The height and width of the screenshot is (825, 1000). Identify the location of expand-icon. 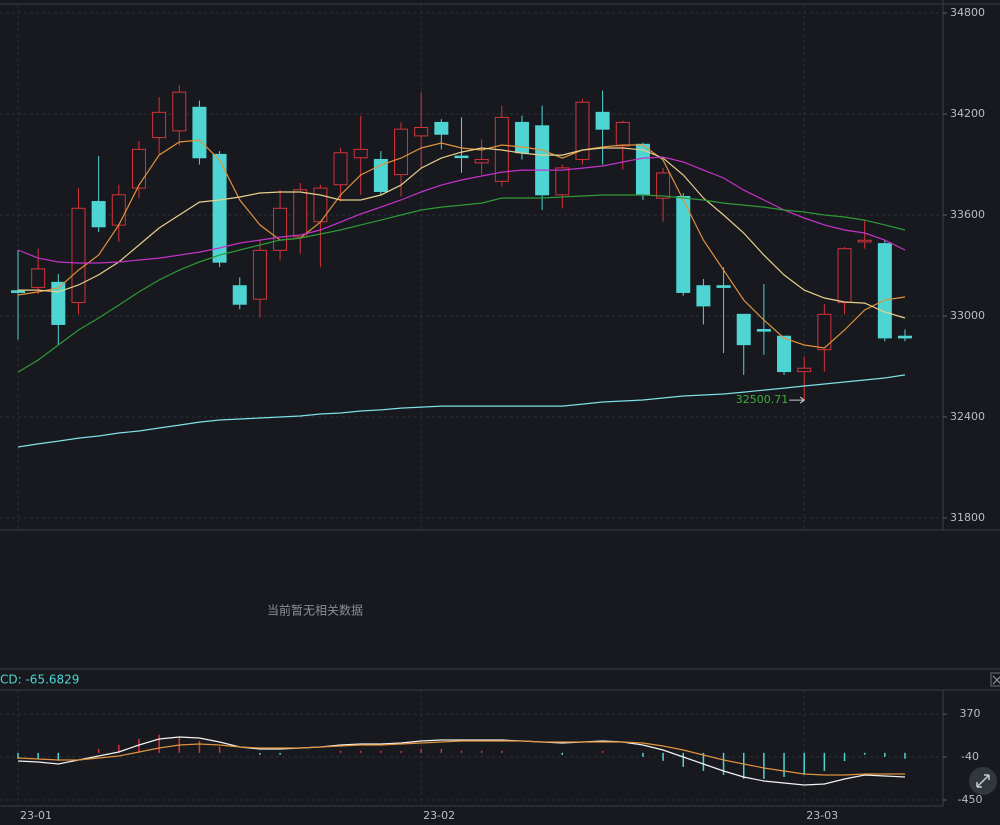
(983, 781).